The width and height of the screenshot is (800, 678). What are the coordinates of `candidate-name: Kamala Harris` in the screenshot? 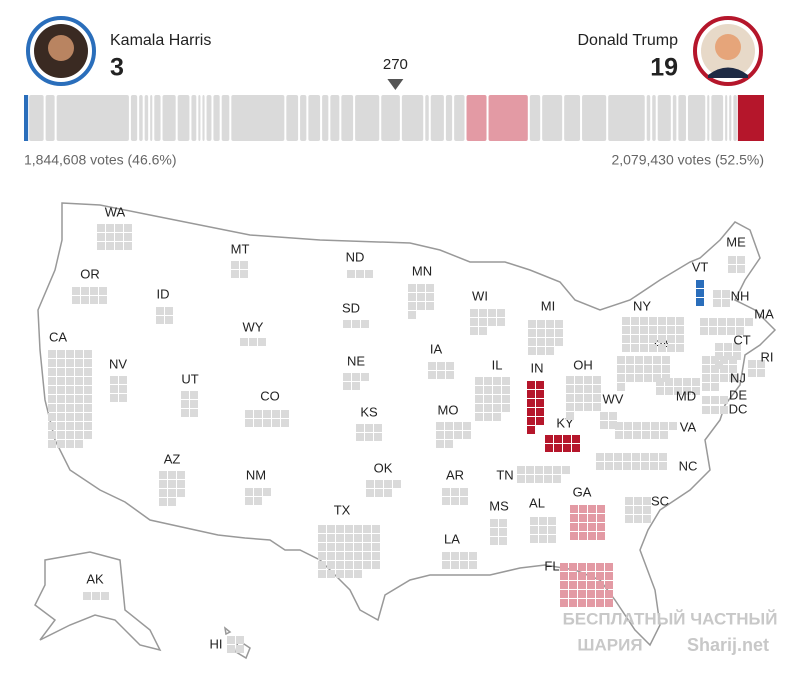 It's located at (160, 40).